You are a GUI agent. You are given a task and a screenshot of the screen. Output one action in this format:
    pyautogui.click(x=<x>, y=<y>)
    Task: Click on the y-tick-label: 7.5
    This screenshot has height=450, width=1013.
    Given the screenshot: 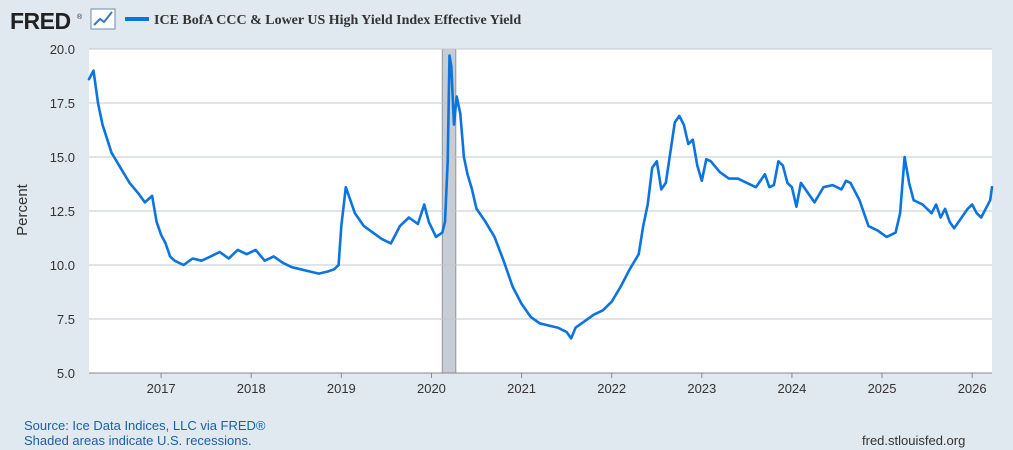 What is the action you would take?
    pyautogui.click(x=66, y=319)
    